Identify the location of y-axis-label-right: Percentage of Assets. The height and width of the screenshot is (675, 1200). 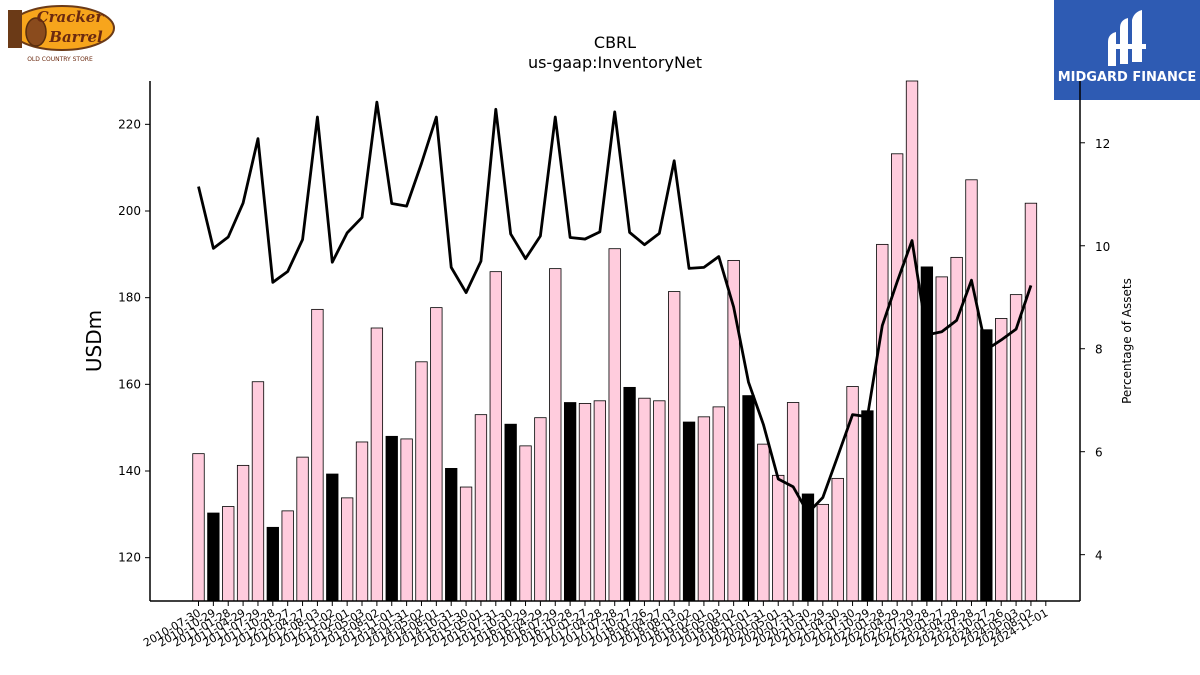
(1127, 341).